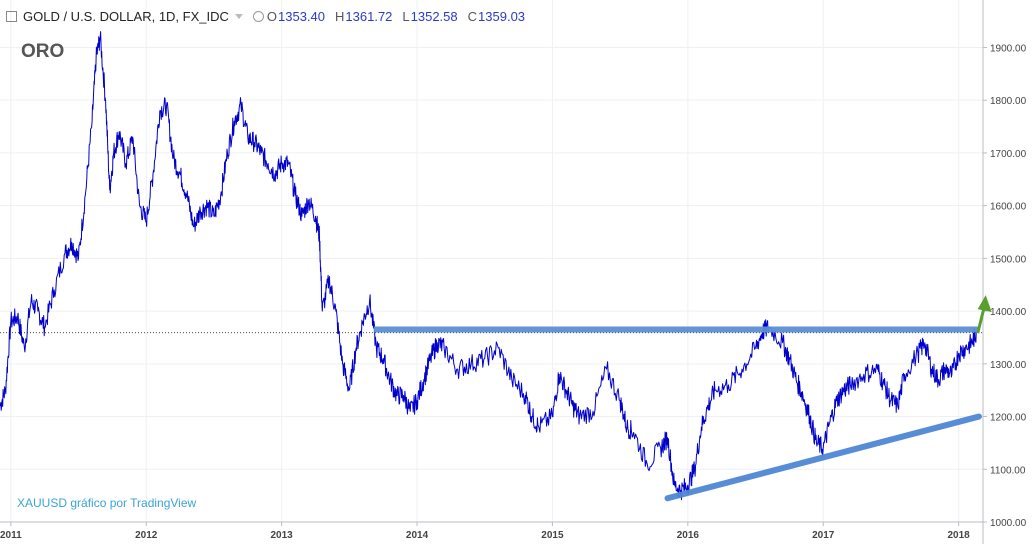 This screenshot has width=1035, height=544. What do you see at coordinates (959, 535) in the screenshot?
I see `x-tick-label-7: 2018` at bounding box center [959, 535].